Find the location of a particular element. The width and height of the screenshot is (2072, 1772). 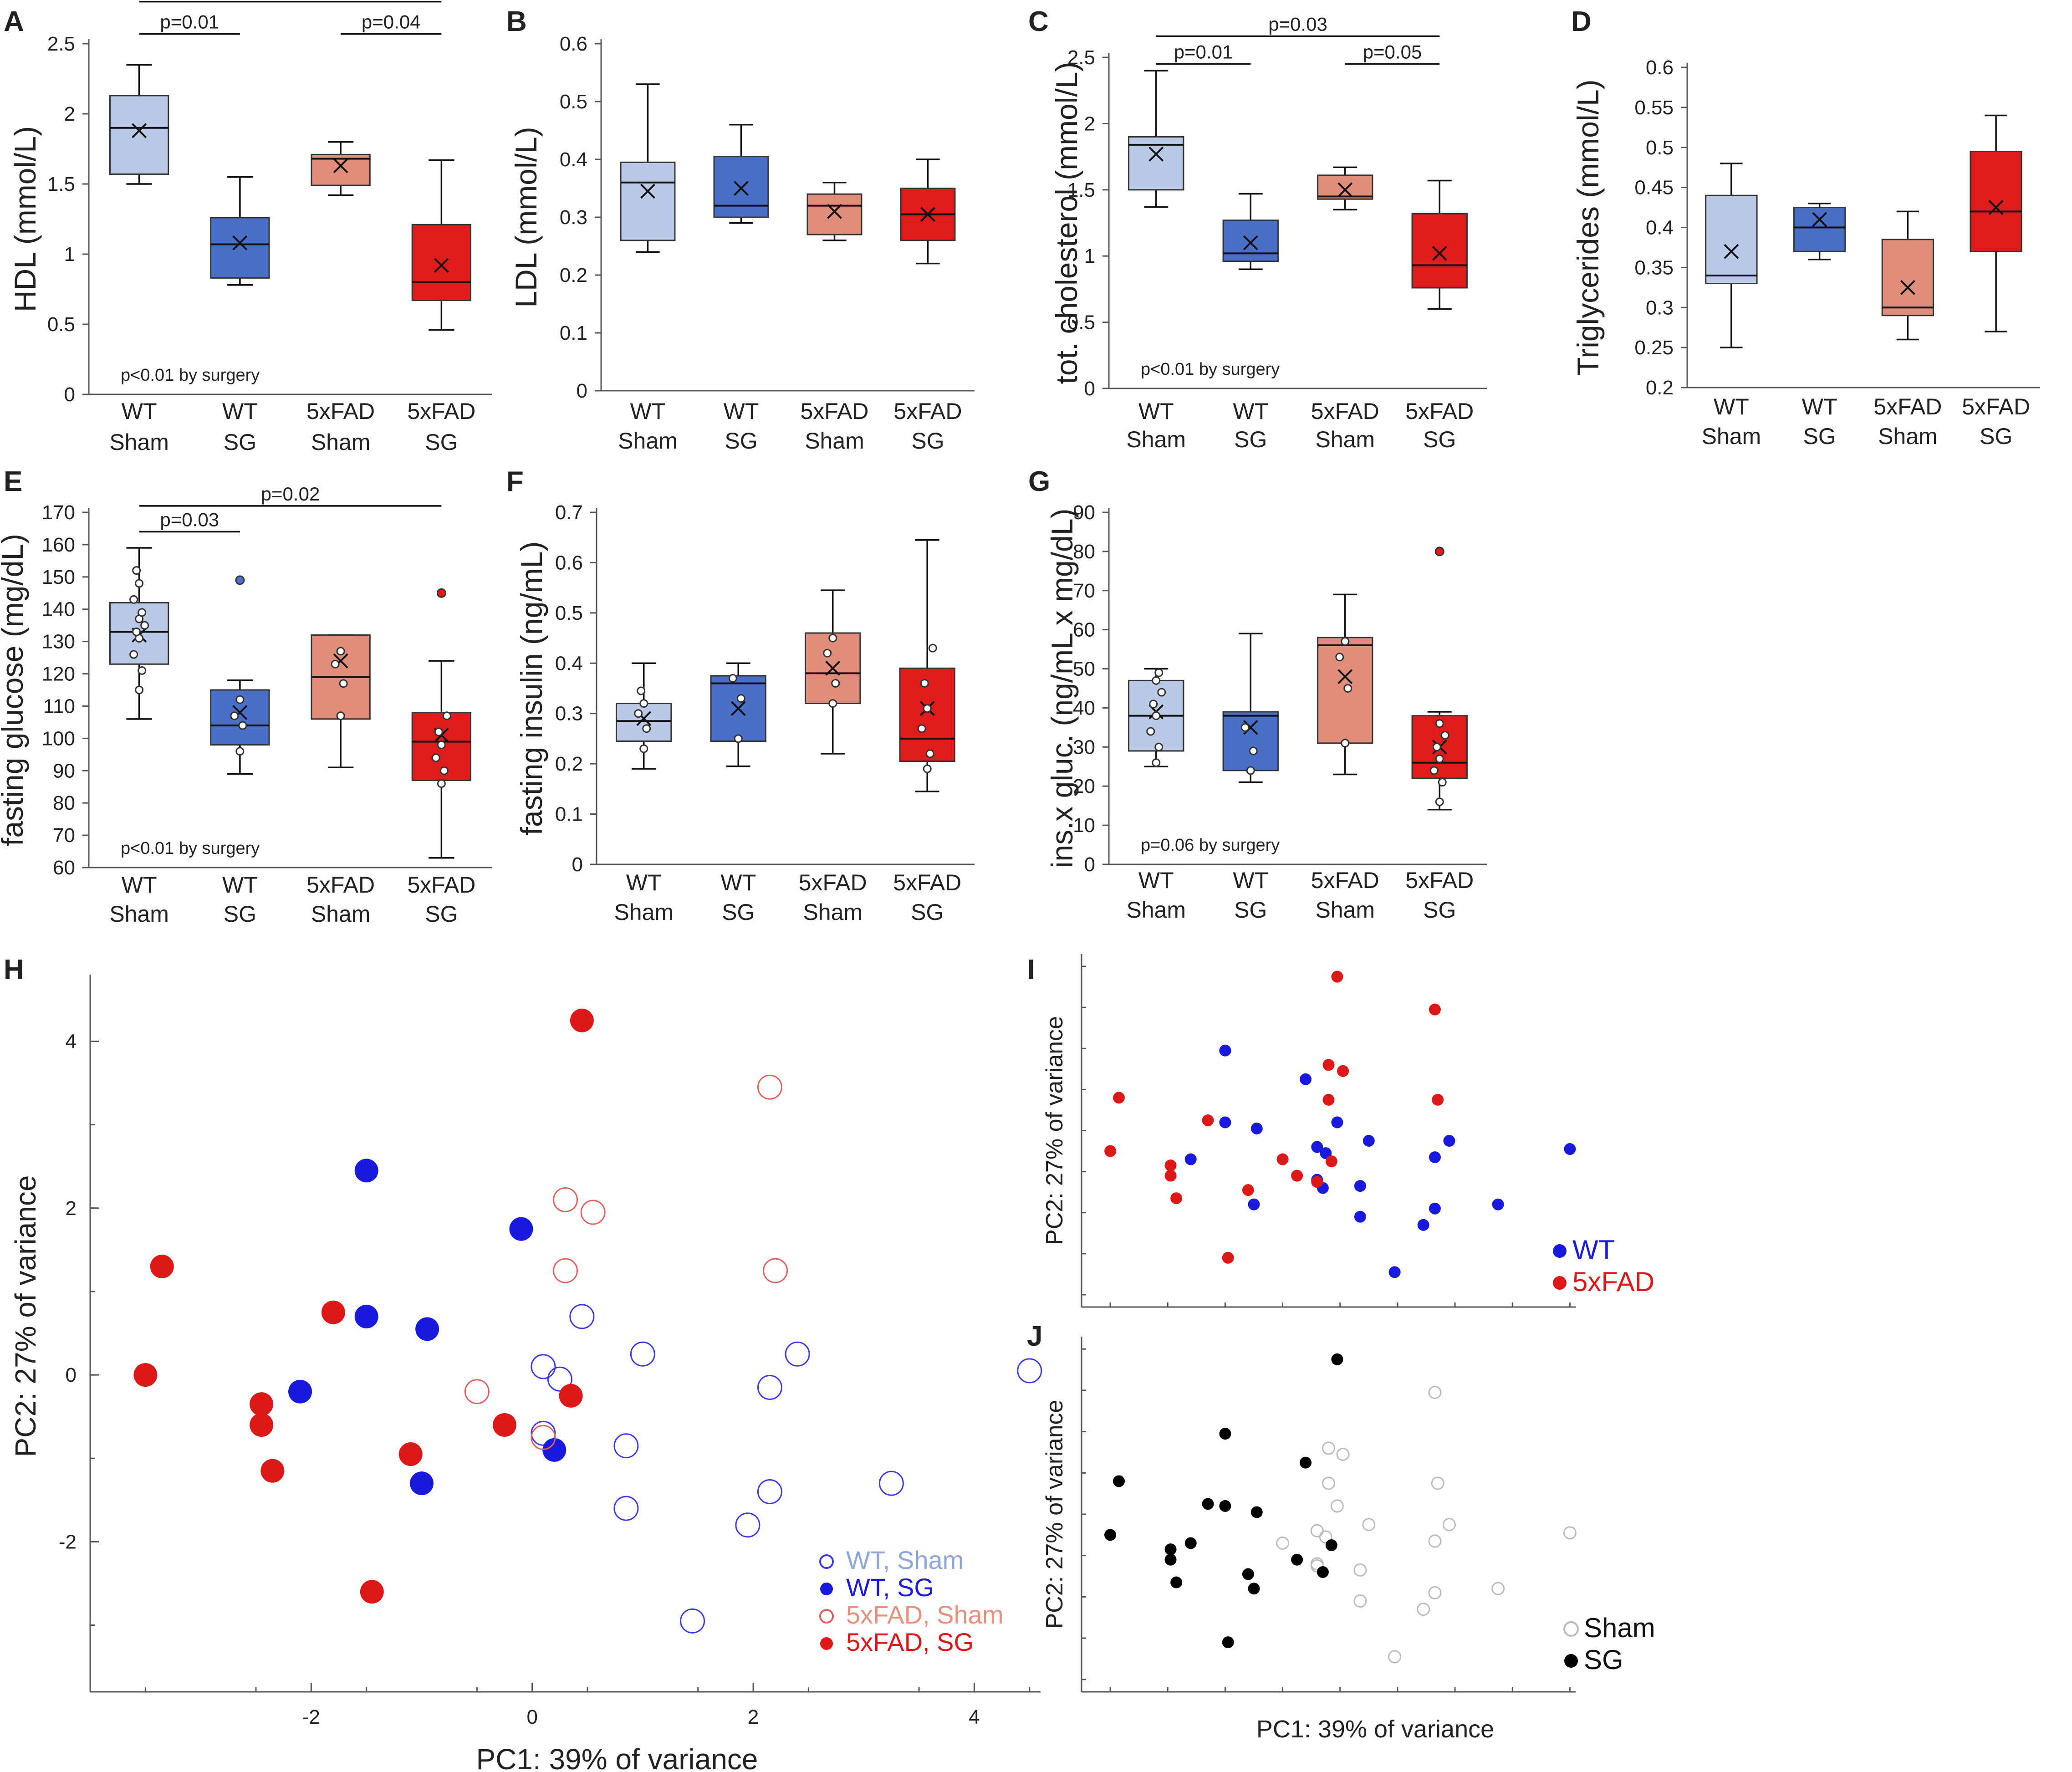

legend-label: 5xFAD, SG is located at coordinates (910, 1642).